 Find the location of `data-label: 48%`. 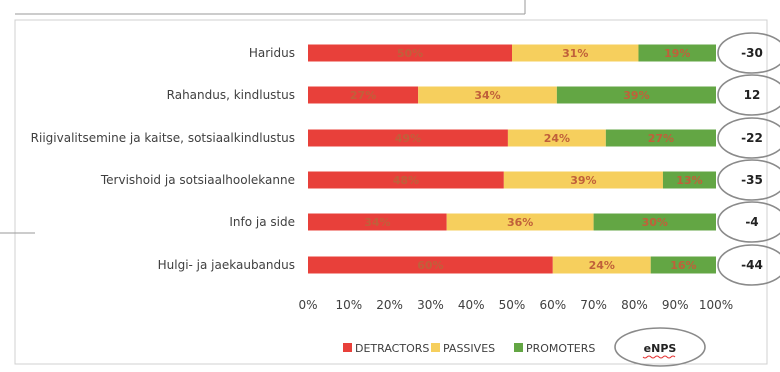

data-label: 48% is located at coordinates (406, 180).